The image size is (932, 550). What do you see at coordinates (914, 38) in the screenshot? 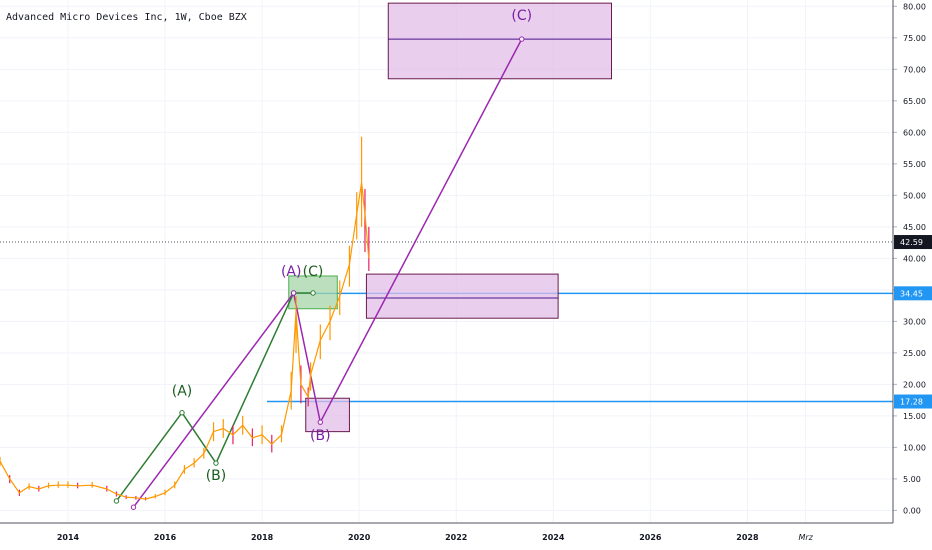
I see `y-tick-label: 75.00` at bounding box center [914, 38].